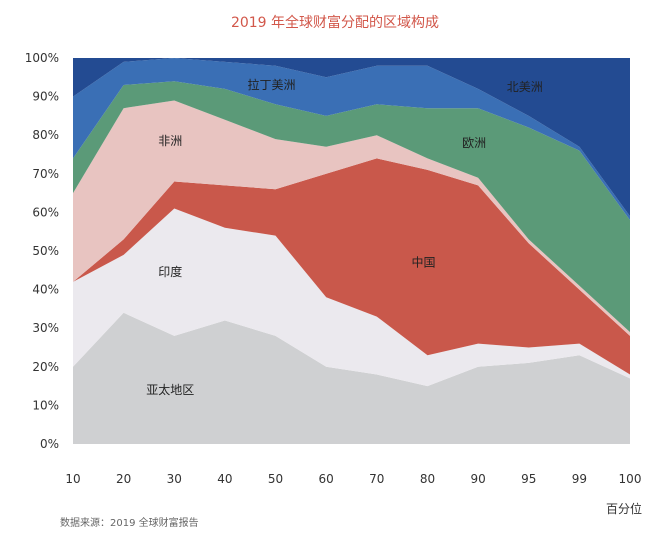  I want to click on series-label: 印度, so click(170, 271).